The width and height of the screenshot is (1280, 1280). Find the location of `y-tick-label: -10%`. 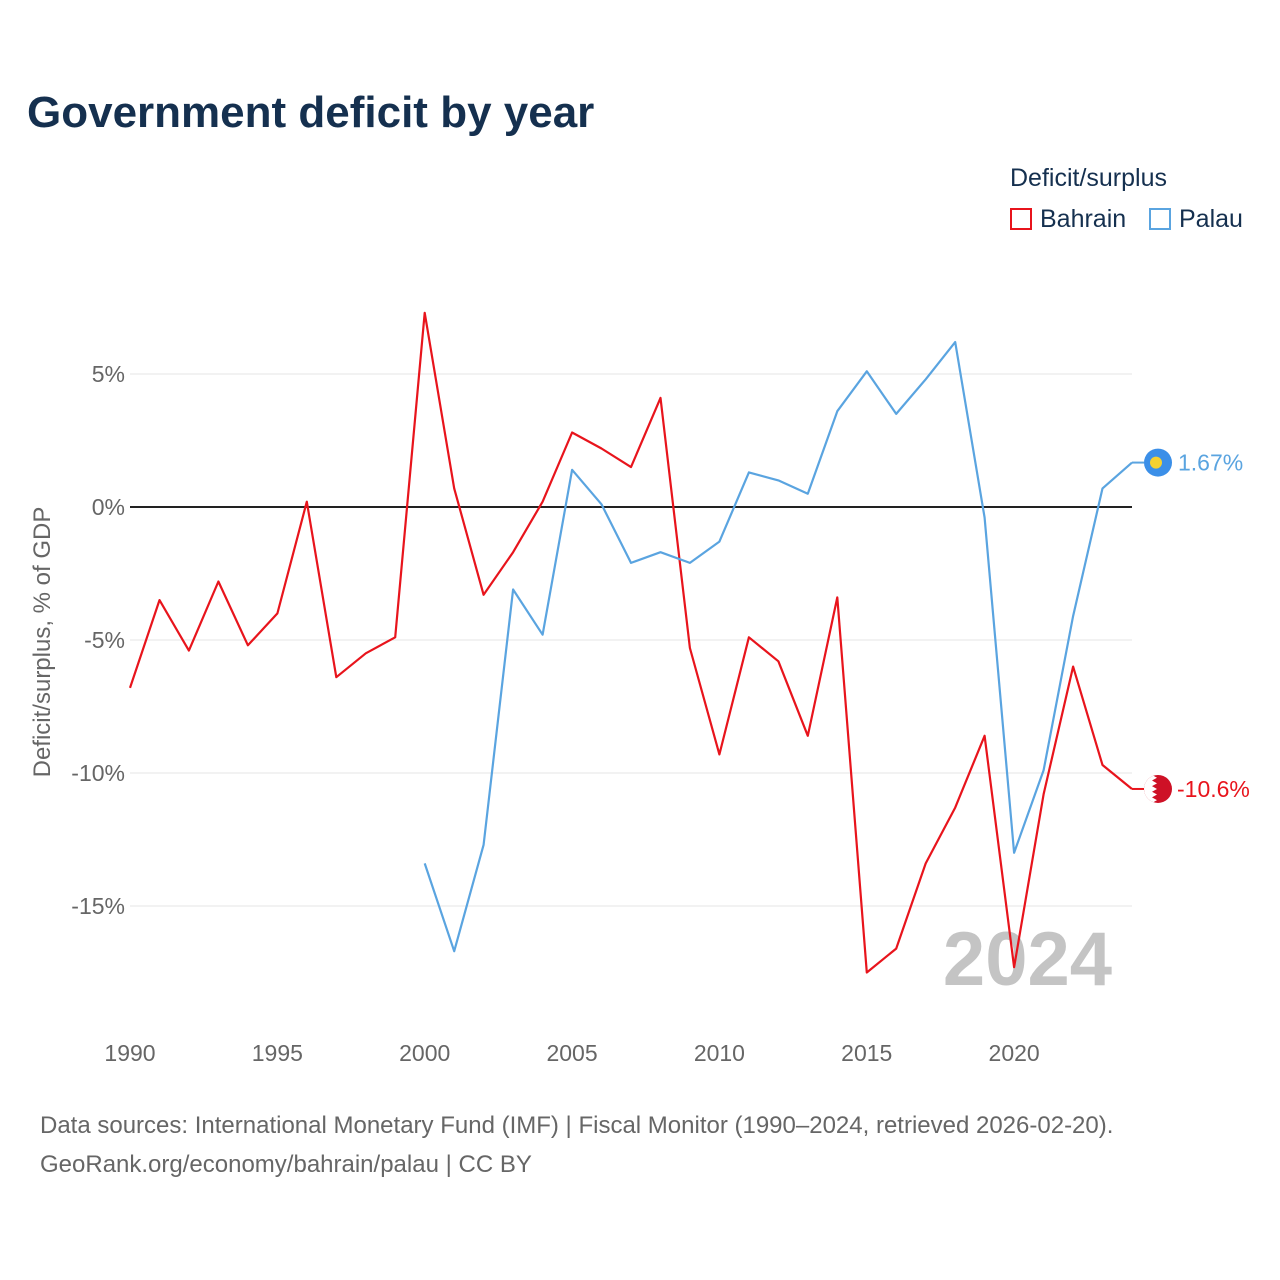

y-tick-label: -10% is located at coordinates (98, 773).